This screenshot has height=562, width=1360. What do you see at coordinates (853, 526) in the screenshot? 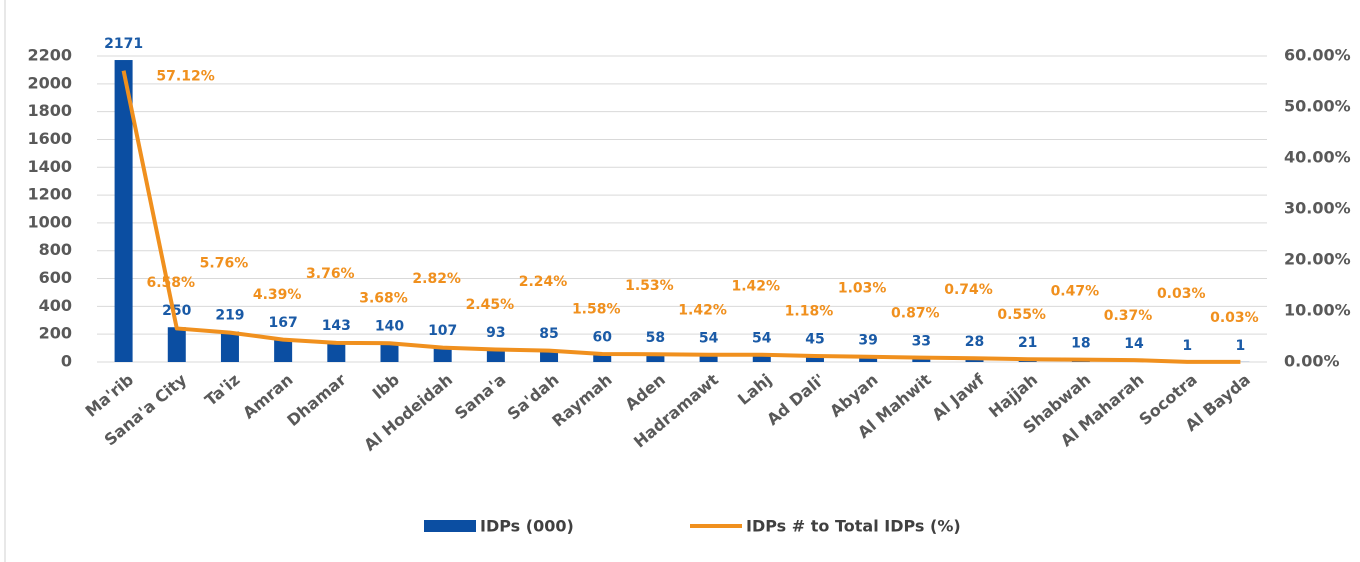
I see `legend-label: IDPs # to Total IDPs (%)` at bounding box center [853, 526].